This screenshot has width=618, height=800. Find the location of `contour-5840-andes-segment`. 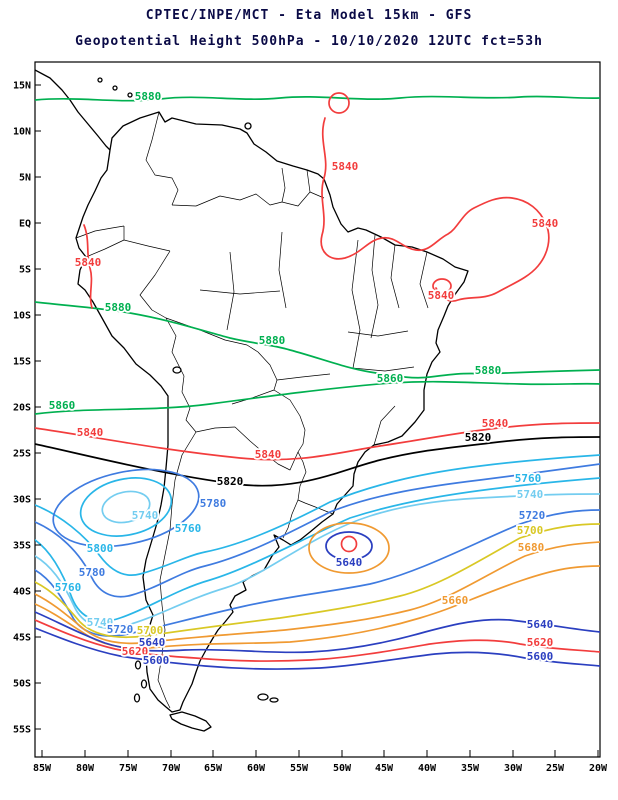

contour-5840-andes-segment is located at coordinates (88, 266).